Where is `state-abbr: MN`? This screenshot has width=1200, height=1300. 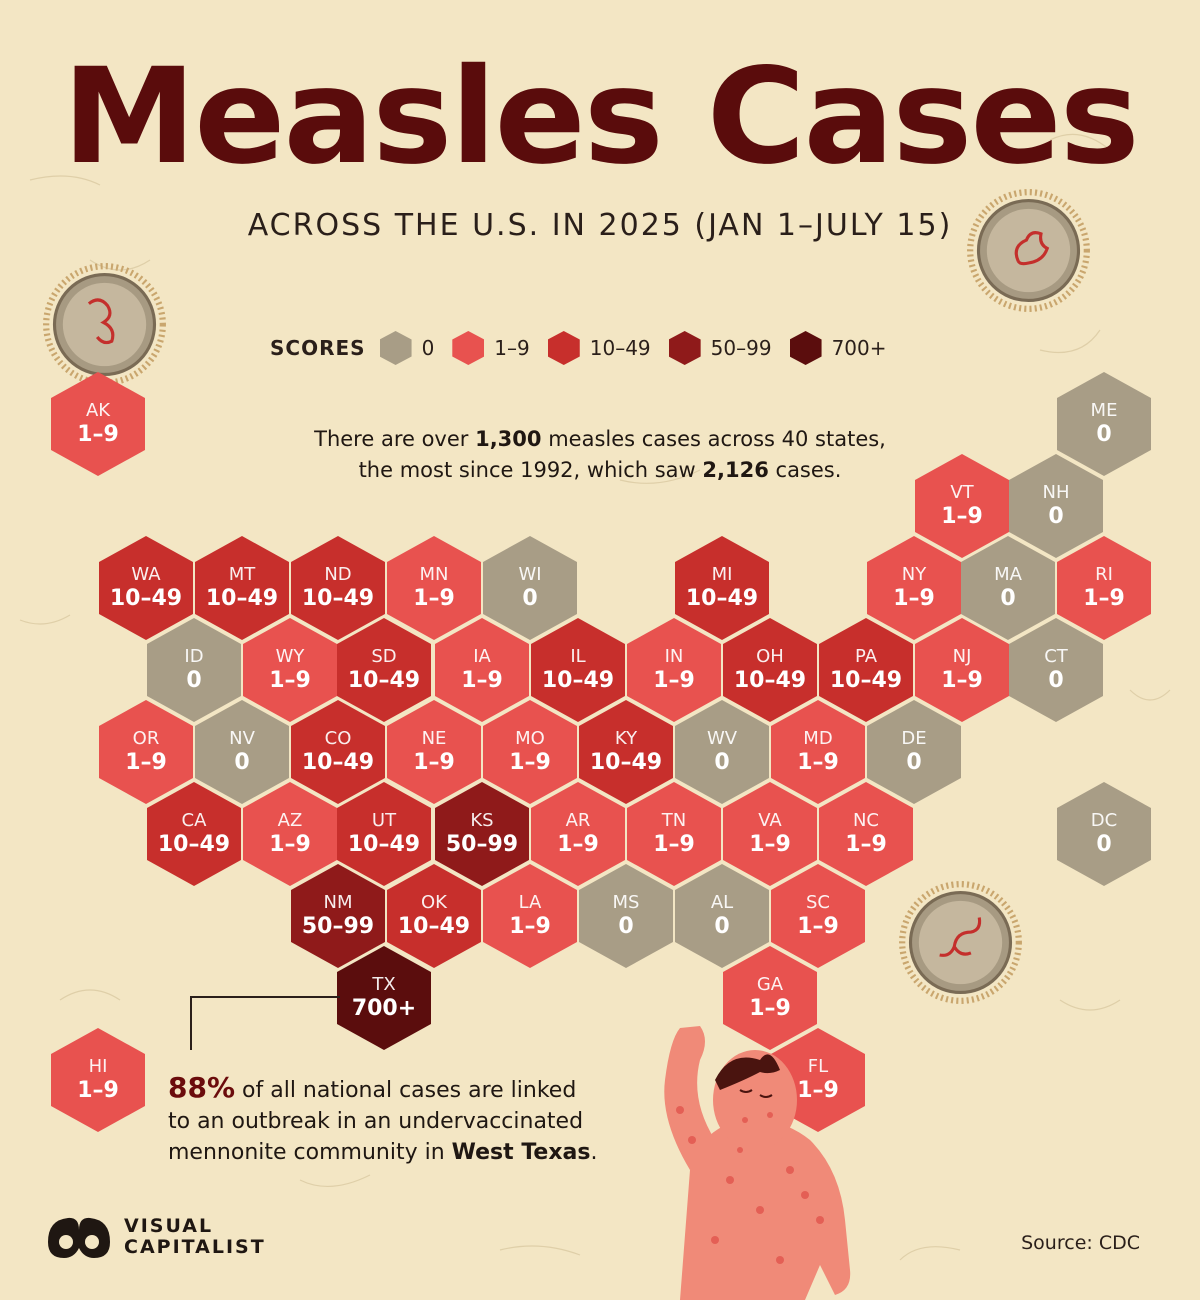
state-abbr: MN is located at coordinates (434, 574).